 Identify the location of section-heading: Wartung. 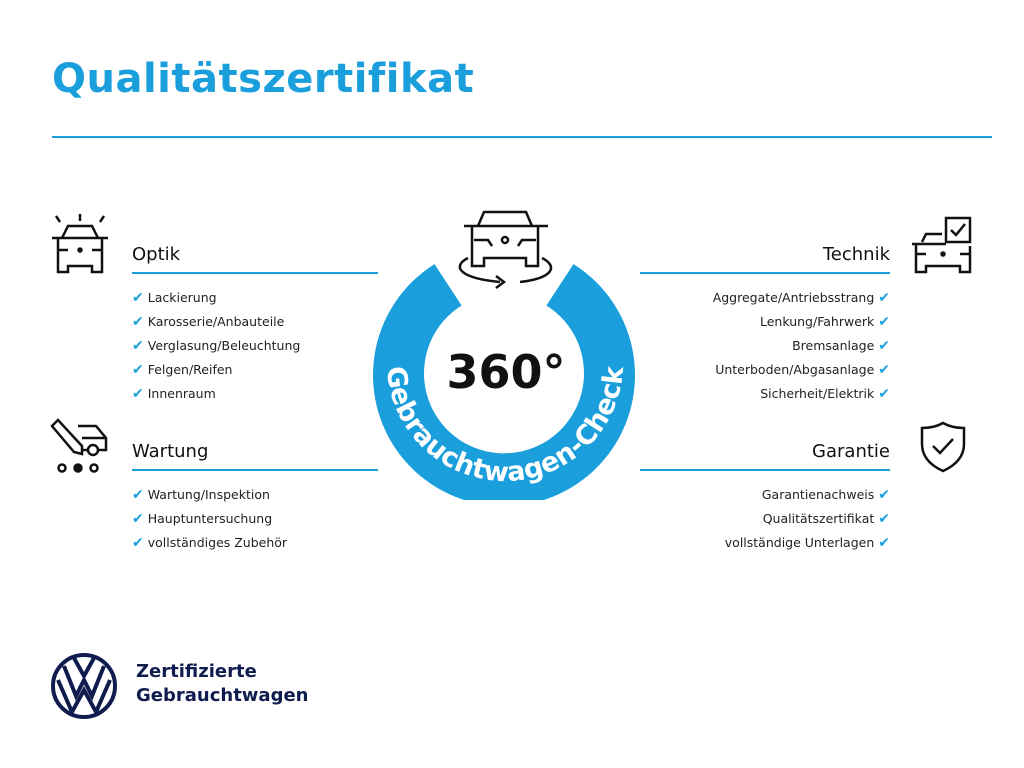
(170, 451).